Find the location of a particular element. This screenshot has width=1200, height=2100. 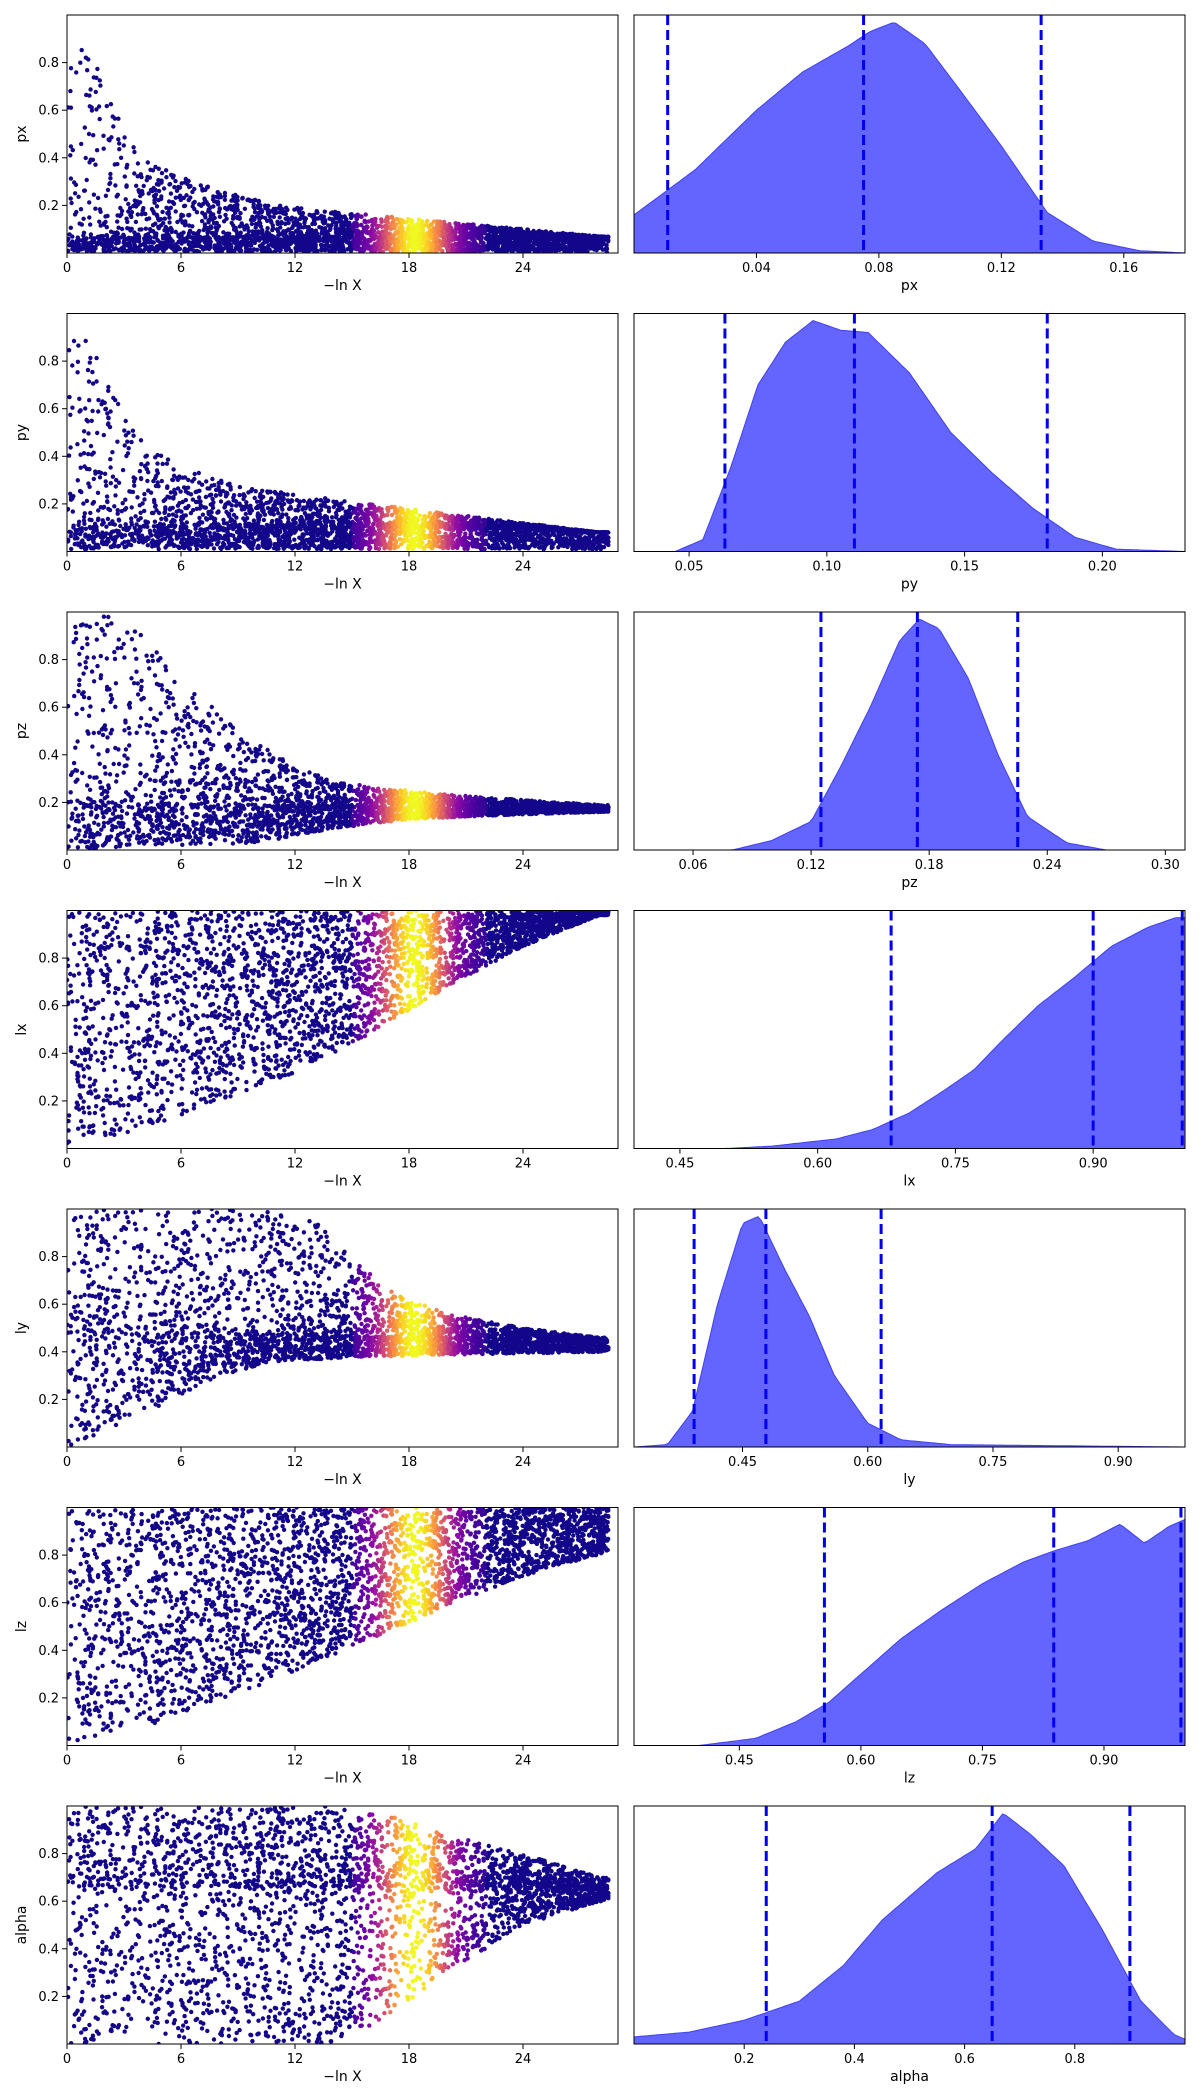

axes-frame is located at coordinates (909, 134).